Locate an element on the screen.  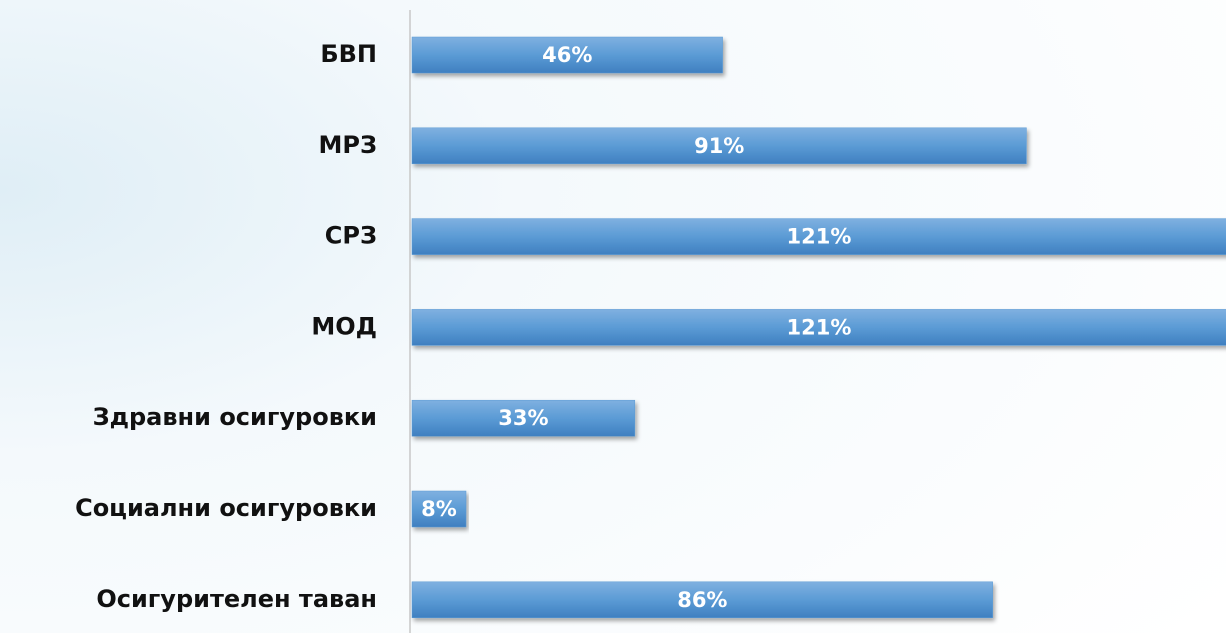
value-label: 8% is located at coordinates (439, 509).